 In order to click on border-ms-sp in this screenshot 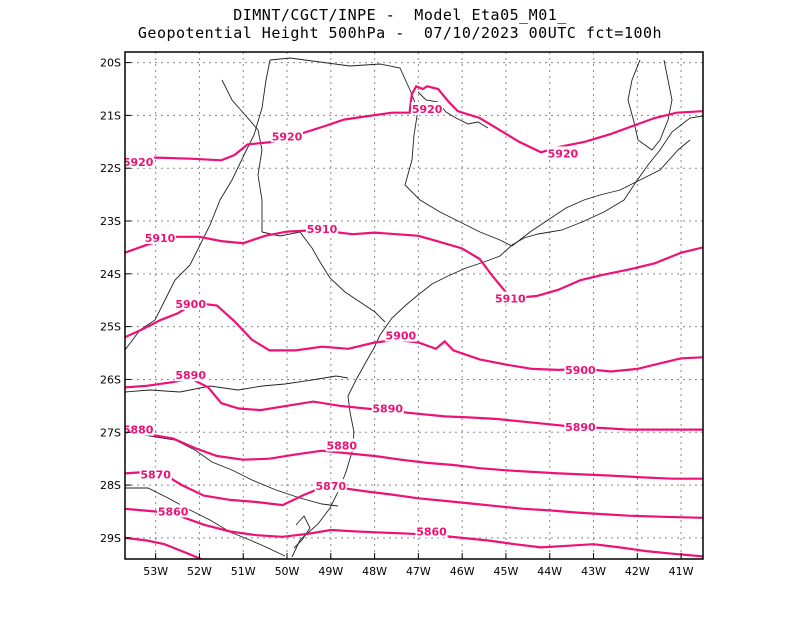, I will do `click(242, 155)`.